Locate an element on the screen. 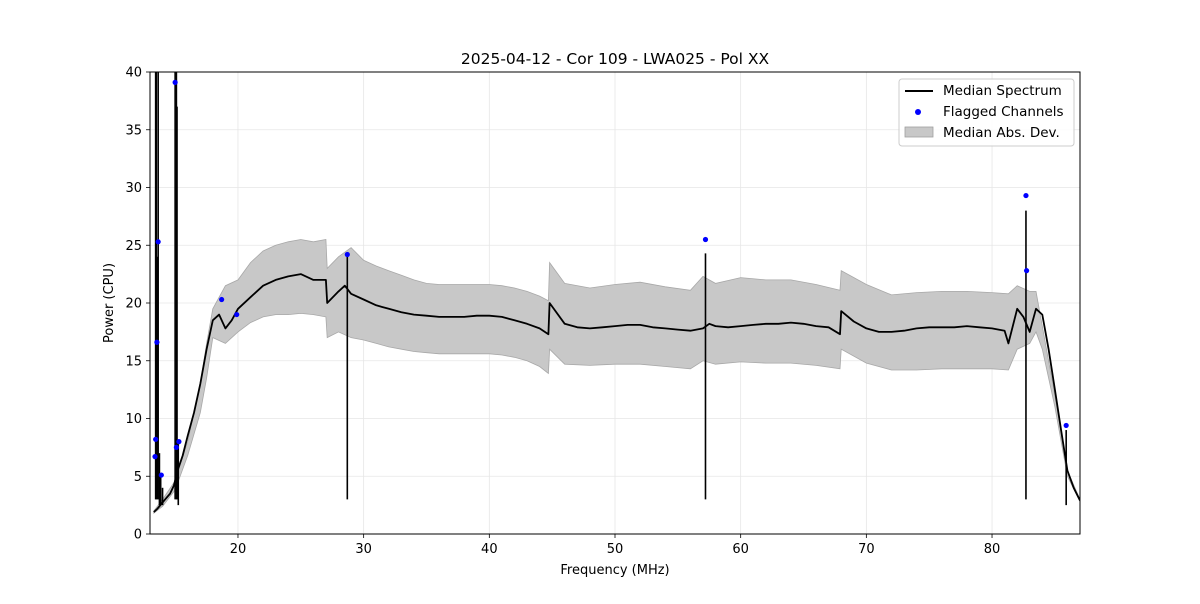  chart-title: 2025-04-12 - Cor 109 - LWA025 - Pol XX is located at coordinates (615, 59).